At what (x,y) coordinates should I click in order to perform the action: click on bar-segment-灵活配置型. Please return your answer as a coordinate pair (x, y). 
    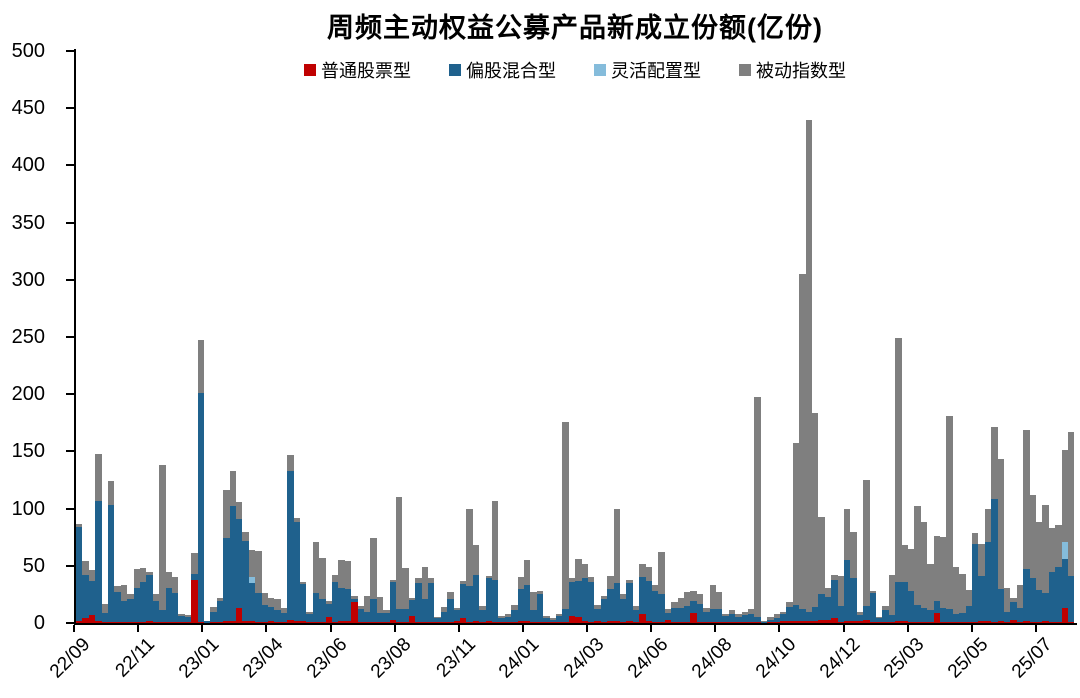
    Looking at the image, I should click on (252, 580).